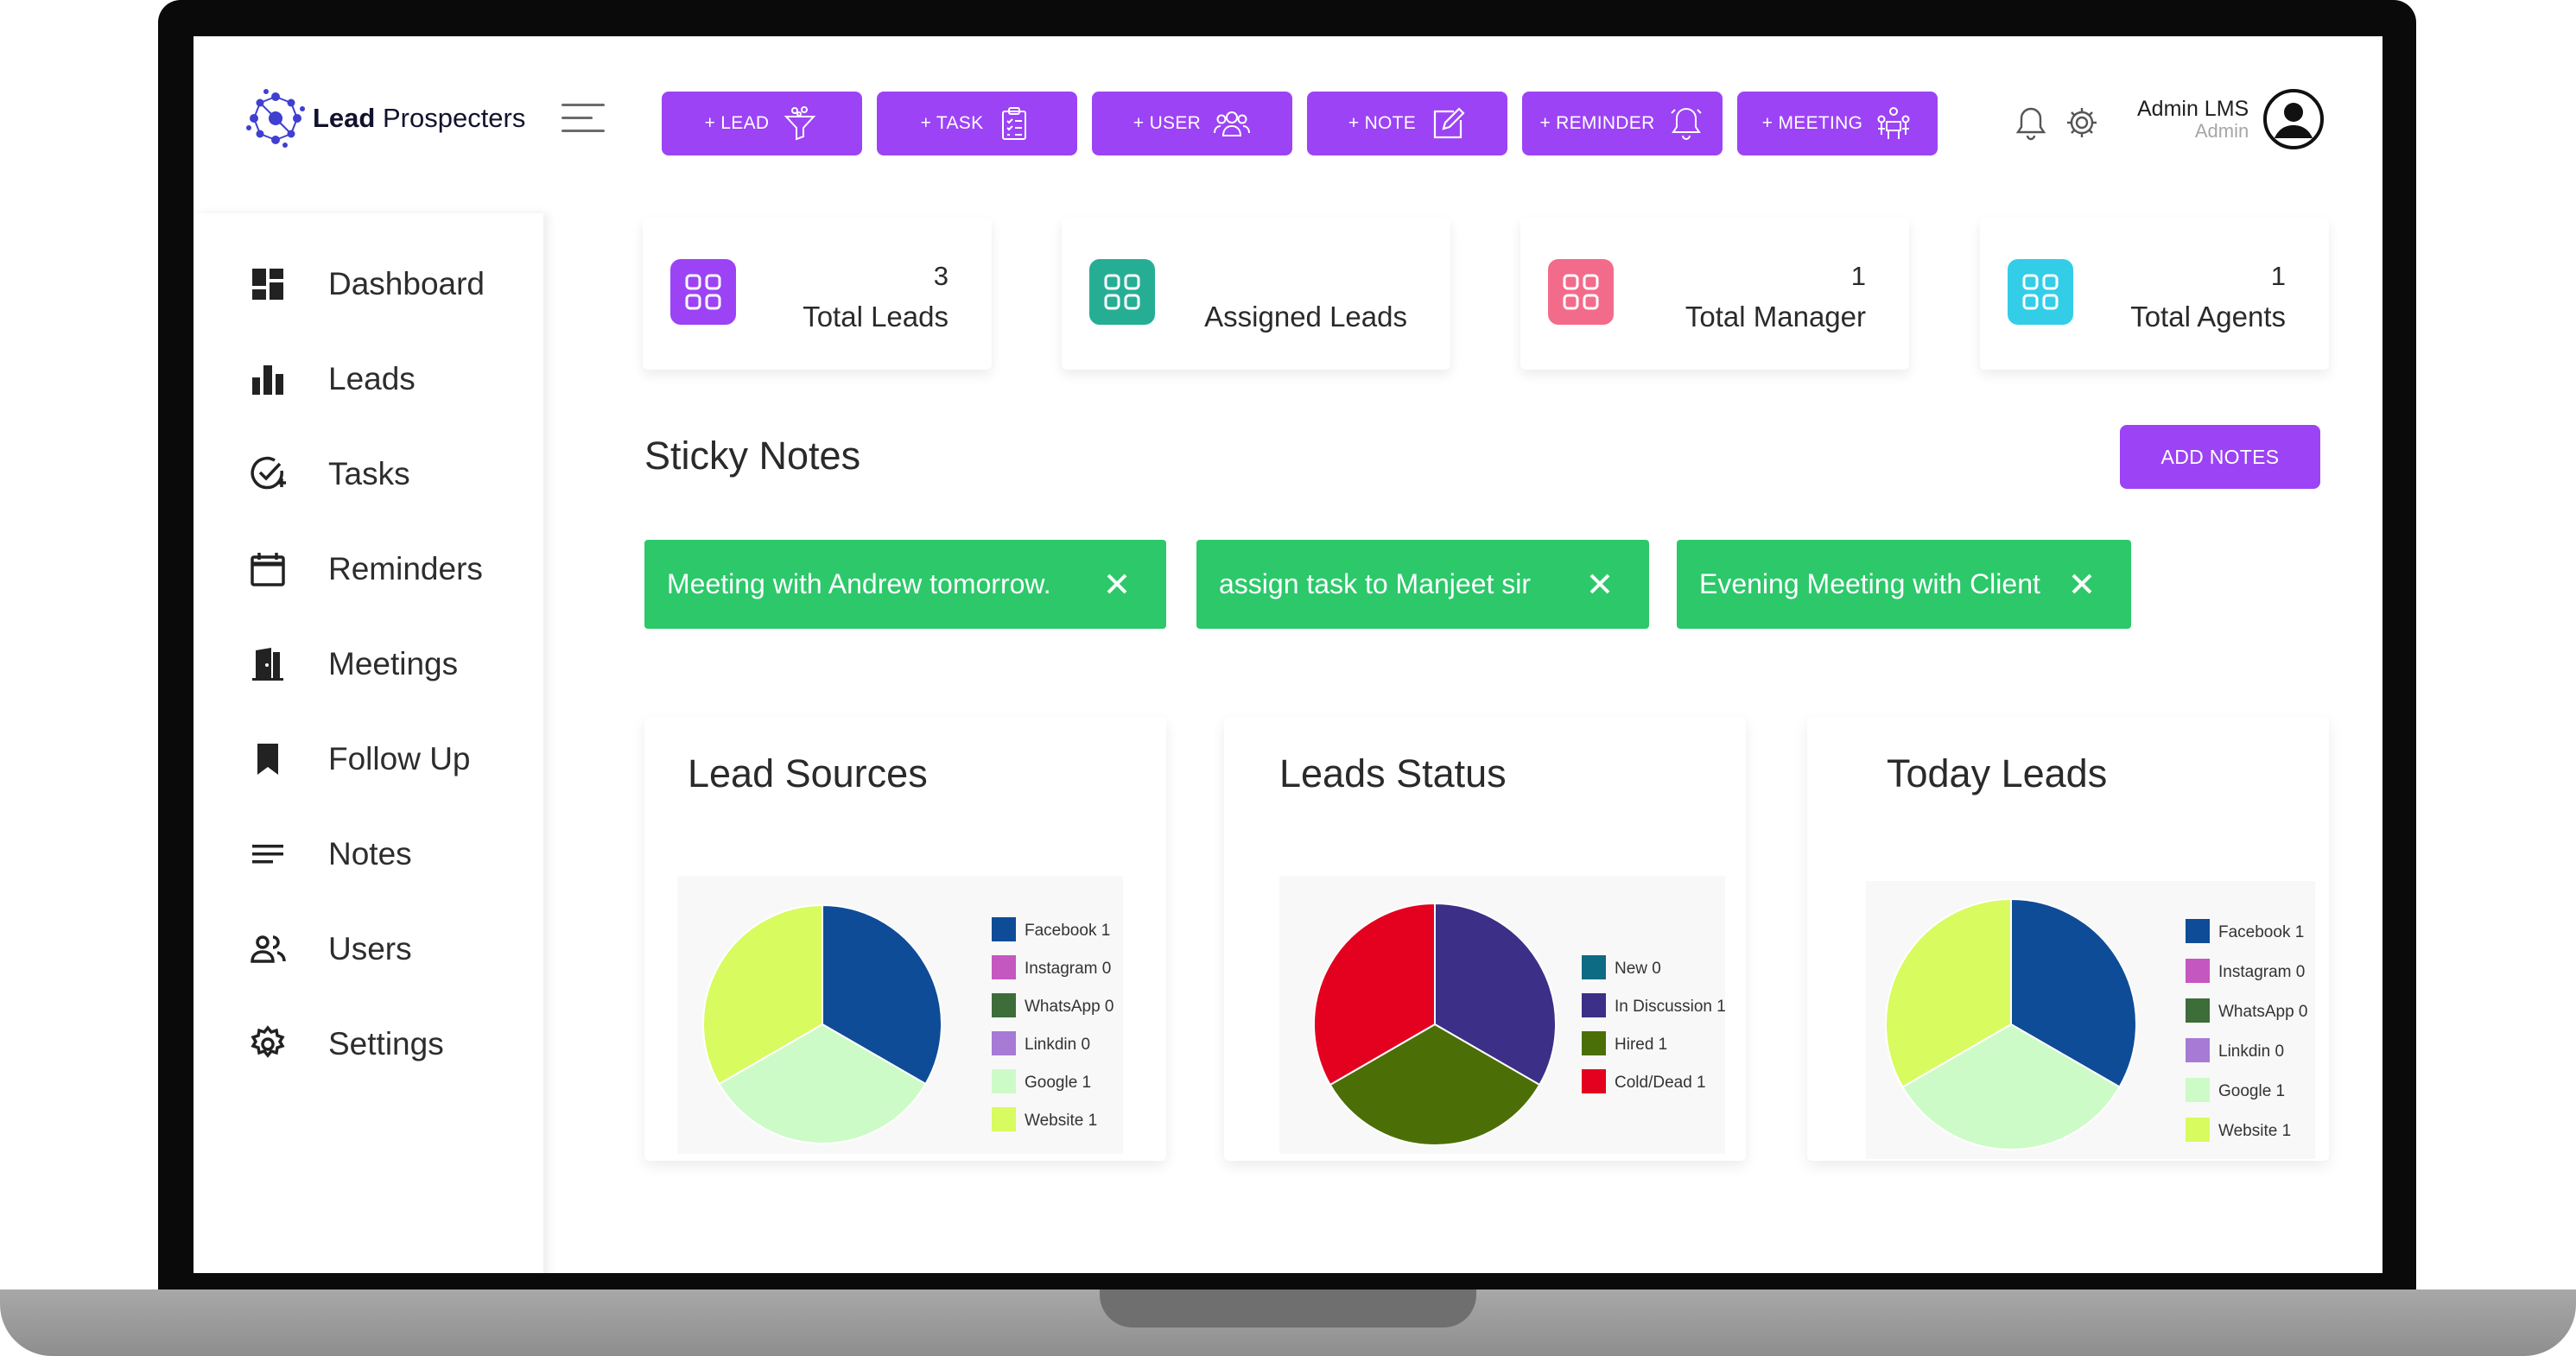 The height and width of the screenshot is (1356, 2576). Describe the element at coordinates (1714, 294) in the screenshot. I see `stat-card-total-manager: 1 Total Manager` at that location.